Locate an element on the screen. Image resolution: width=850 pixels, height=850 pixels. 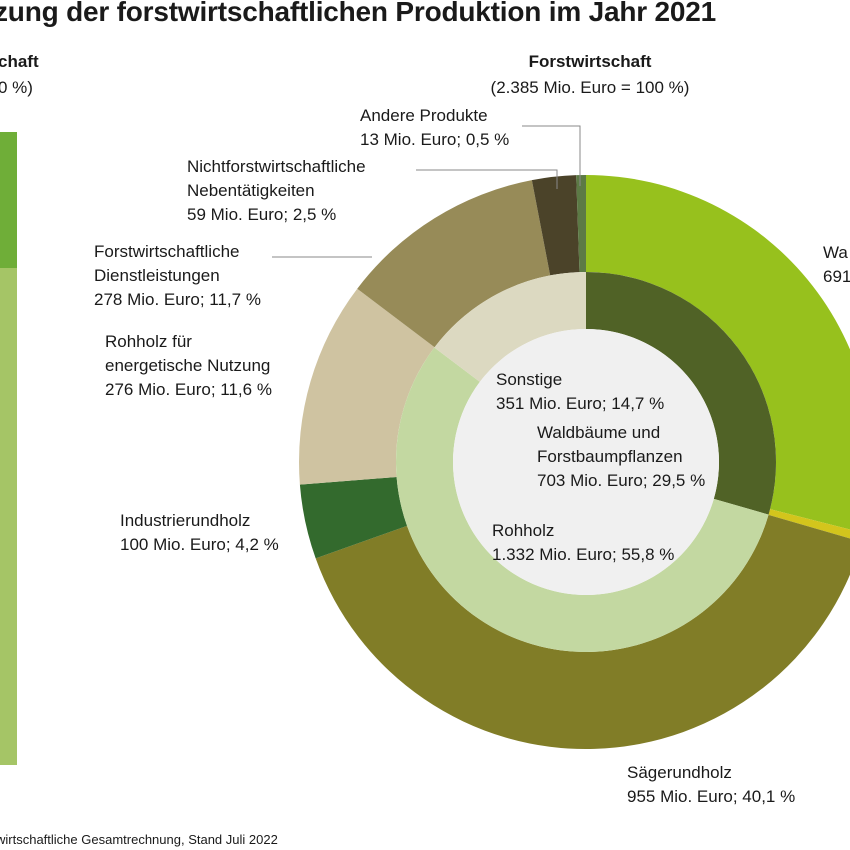
center-disc is located at coordinates (586, 462).